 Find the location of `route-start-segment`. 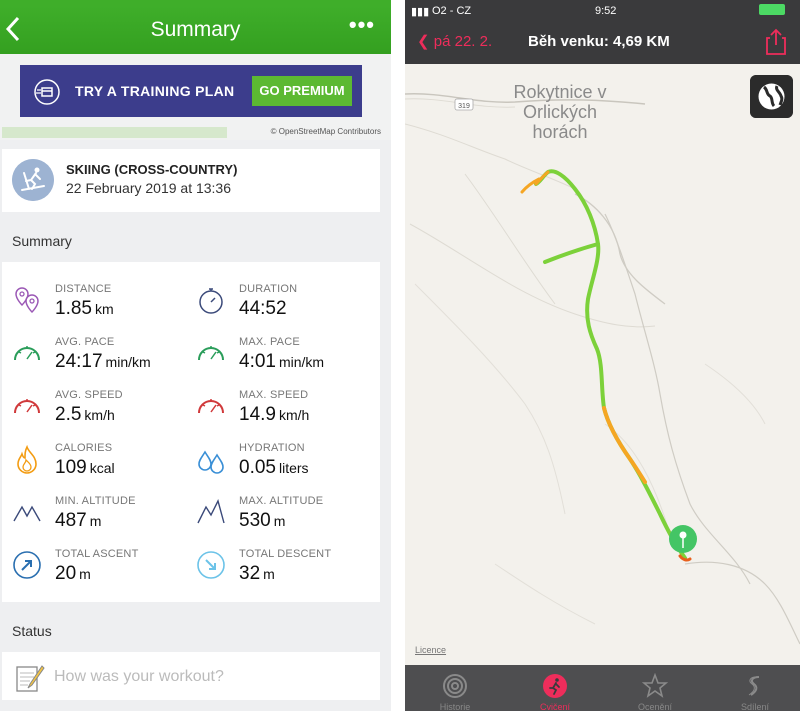

route-start-segment is located at coordinates (535, 182).